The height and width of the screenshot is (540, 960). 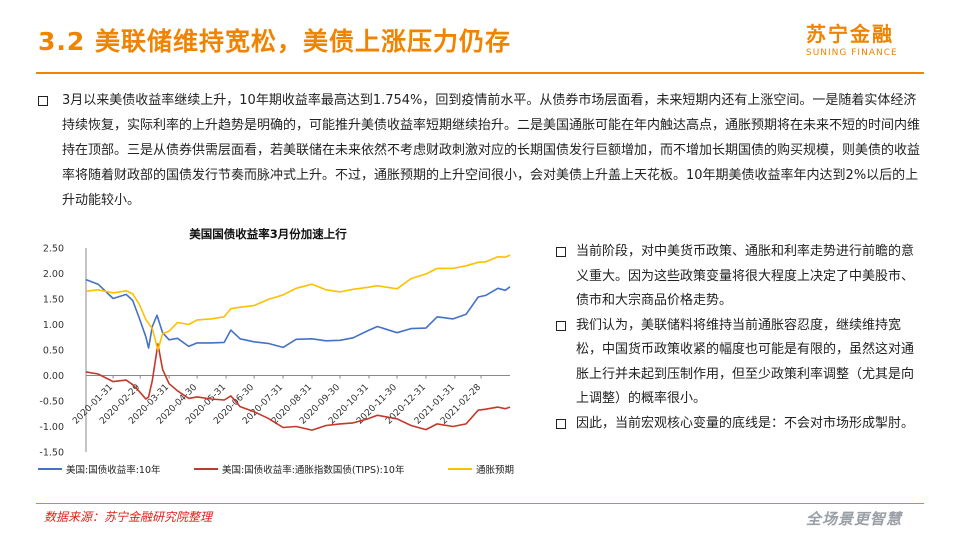 I want to click on series-line-tips, so click(x=298, y=387).